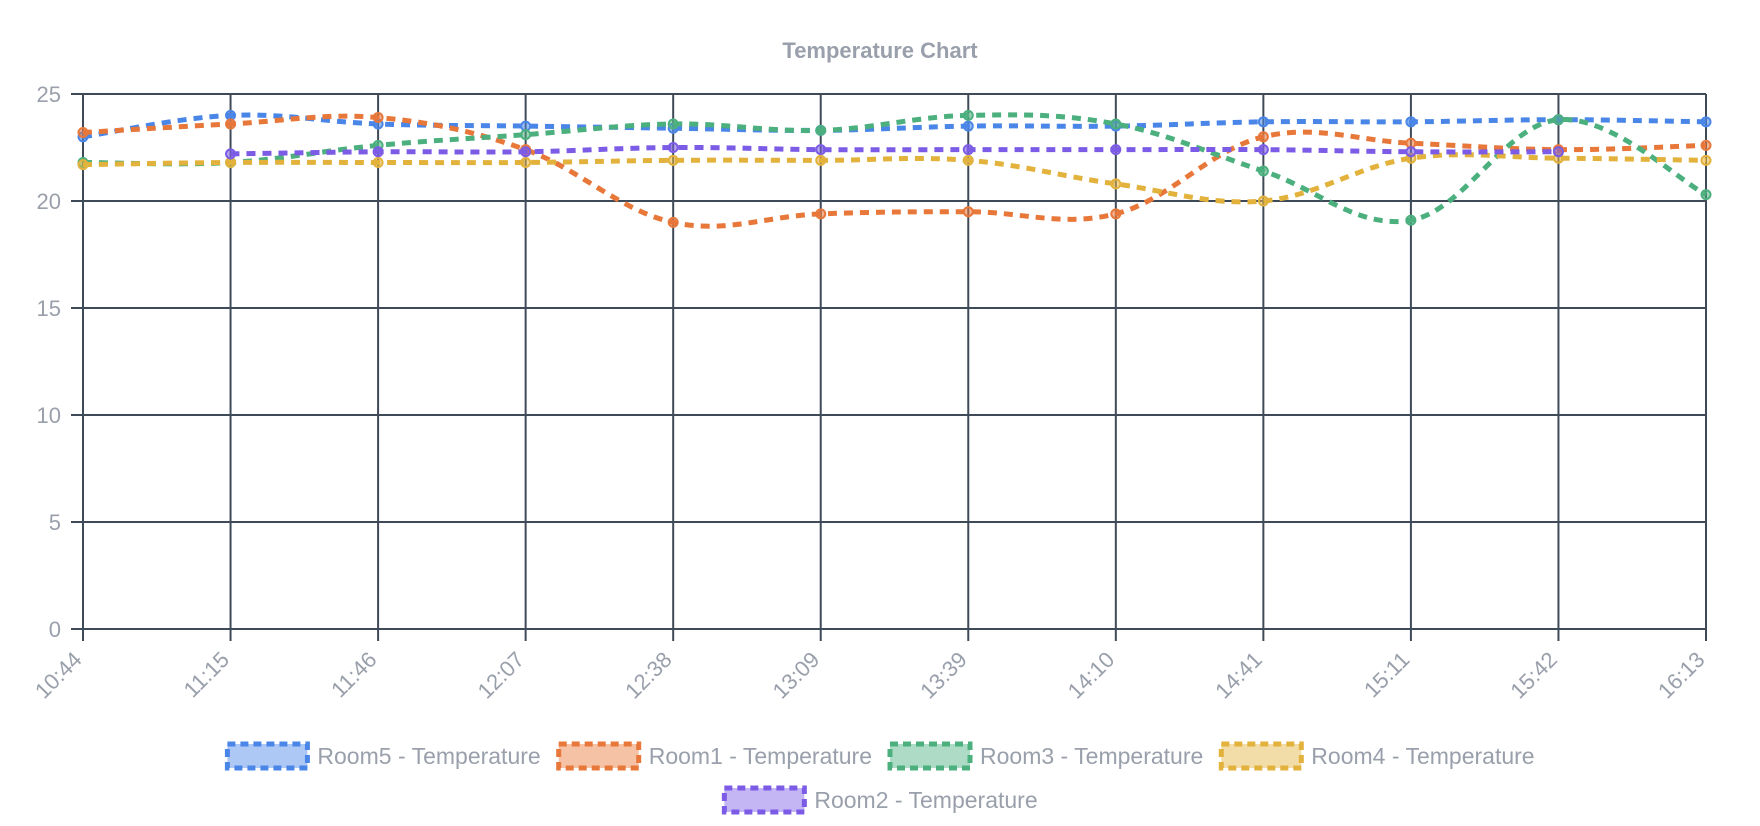  I want to click on y-tick-label: 5, so click(55, 522).